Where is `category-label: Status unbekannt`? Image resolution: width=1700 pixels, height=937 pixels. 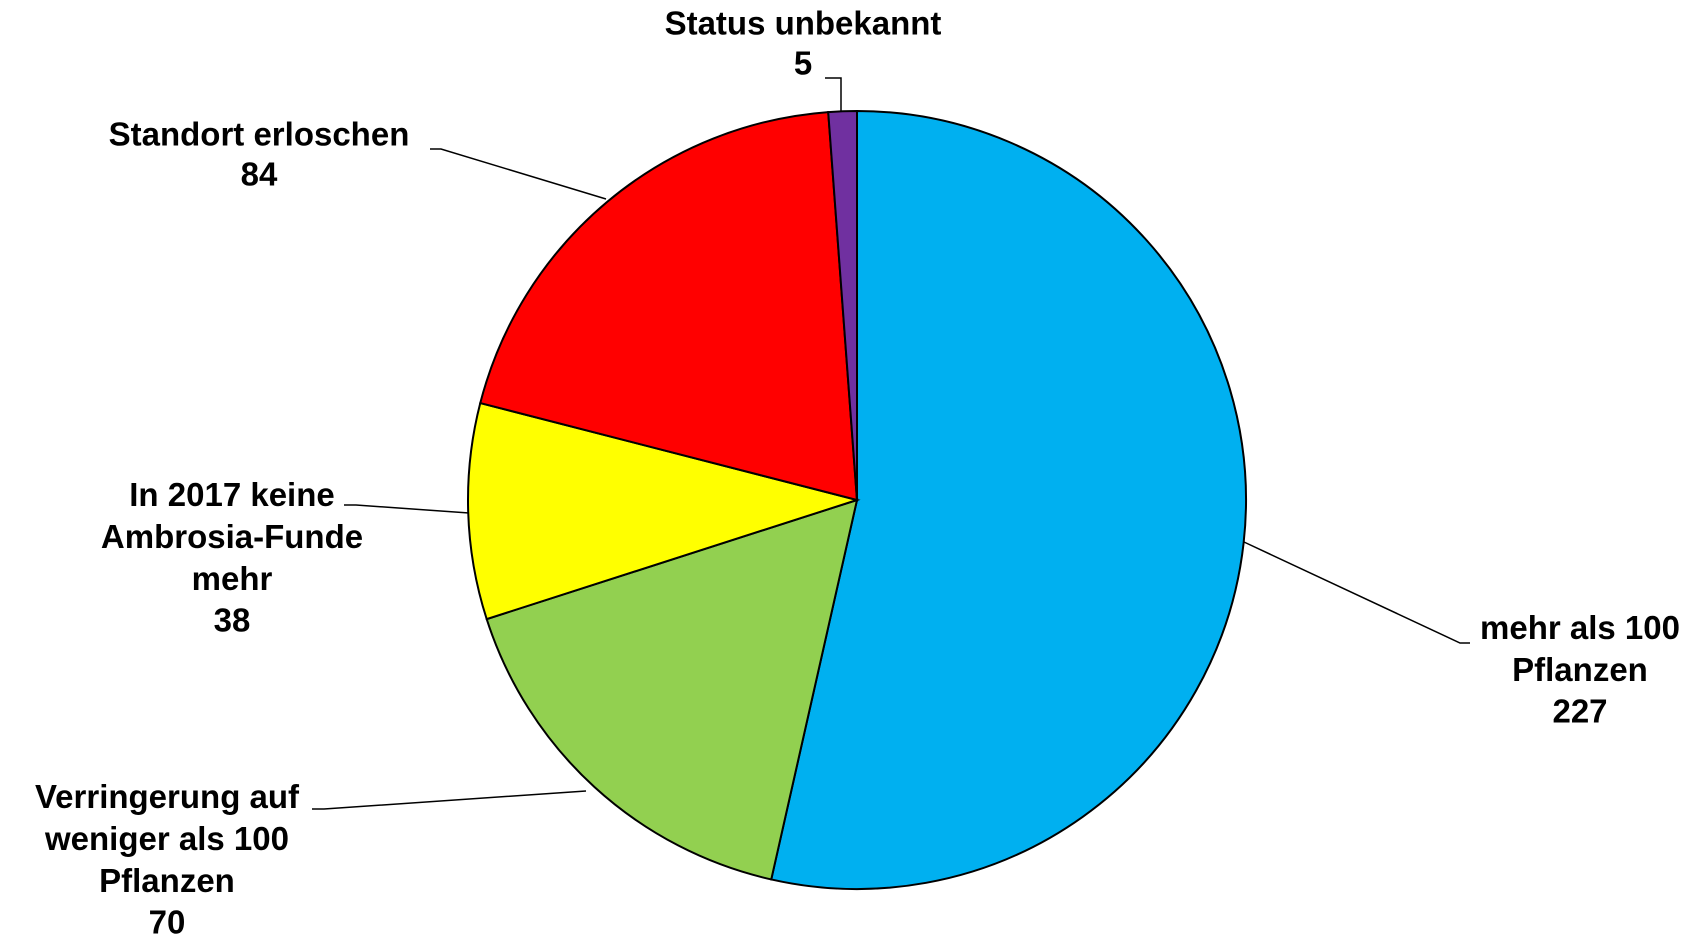 category-label: Status unbekannt is located at coordinates (803, 23).